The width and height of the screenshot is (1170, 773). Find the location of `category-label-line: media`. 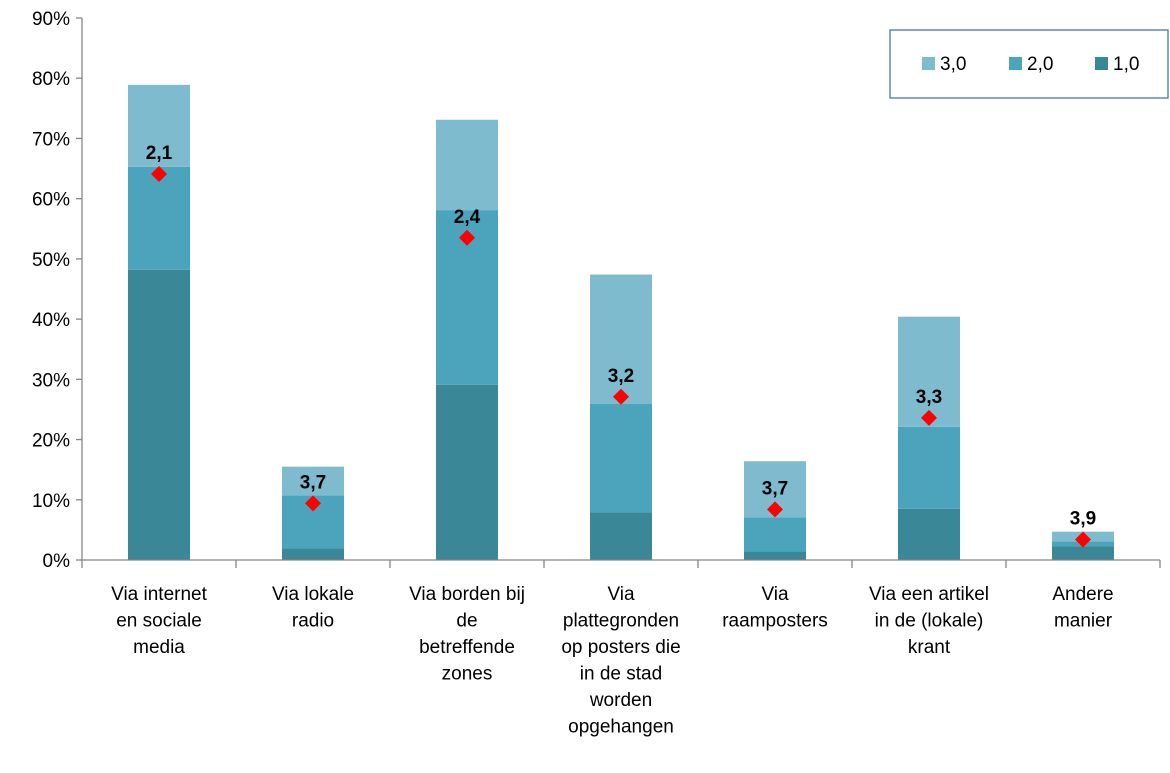

category-label-line: media is located at coordinates (159, 647).